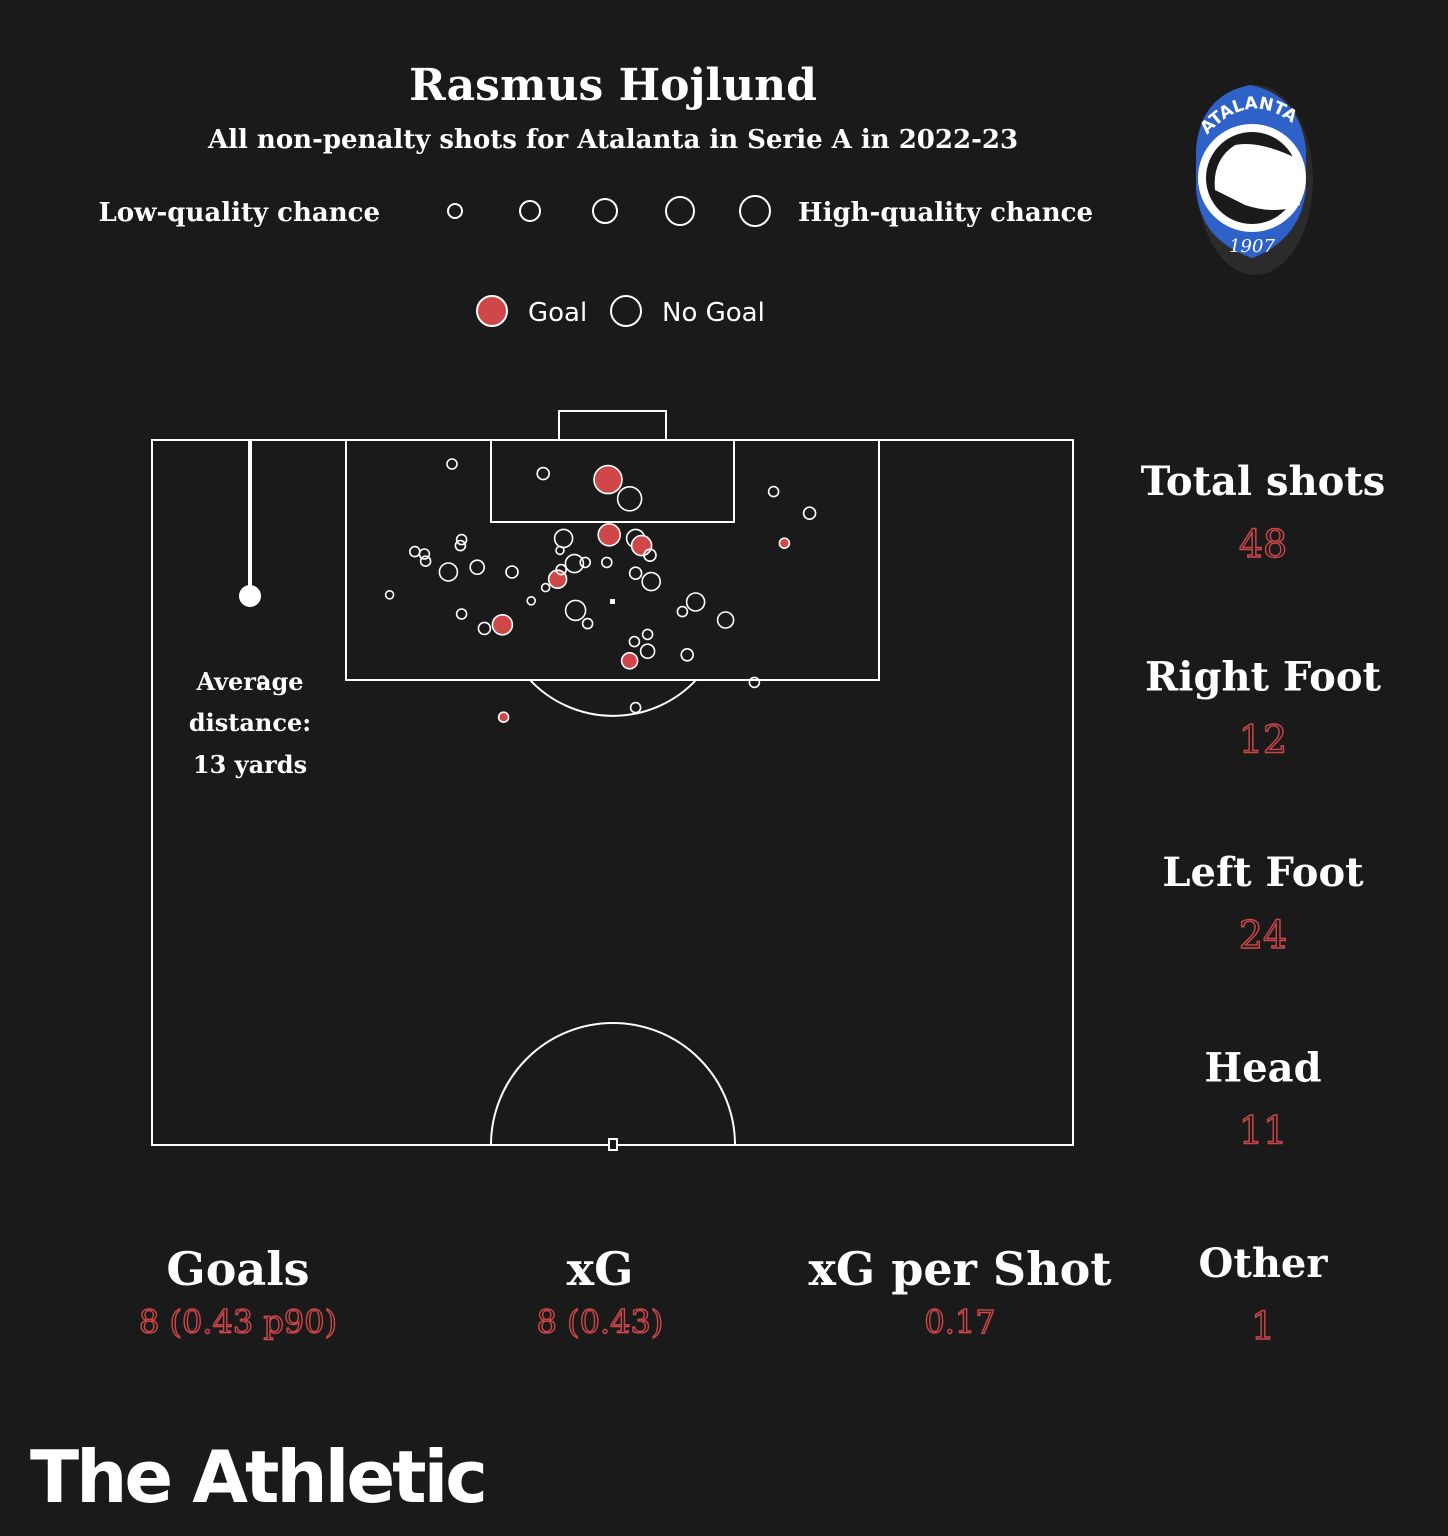 Image resolution: width=1448 pixels, height=1536 pixels. What do you see at coordinates (1263, 1131) in the screenshot?
I see `stat-value: 11` at bounding box center [1263, 1131].